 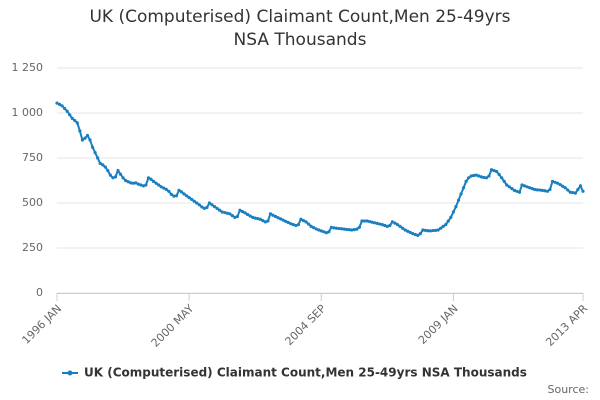 What do you see at coordinates (32, 202) in the screenshot?
I see `y-tick-label: 500` at bounding box center [32, 202].